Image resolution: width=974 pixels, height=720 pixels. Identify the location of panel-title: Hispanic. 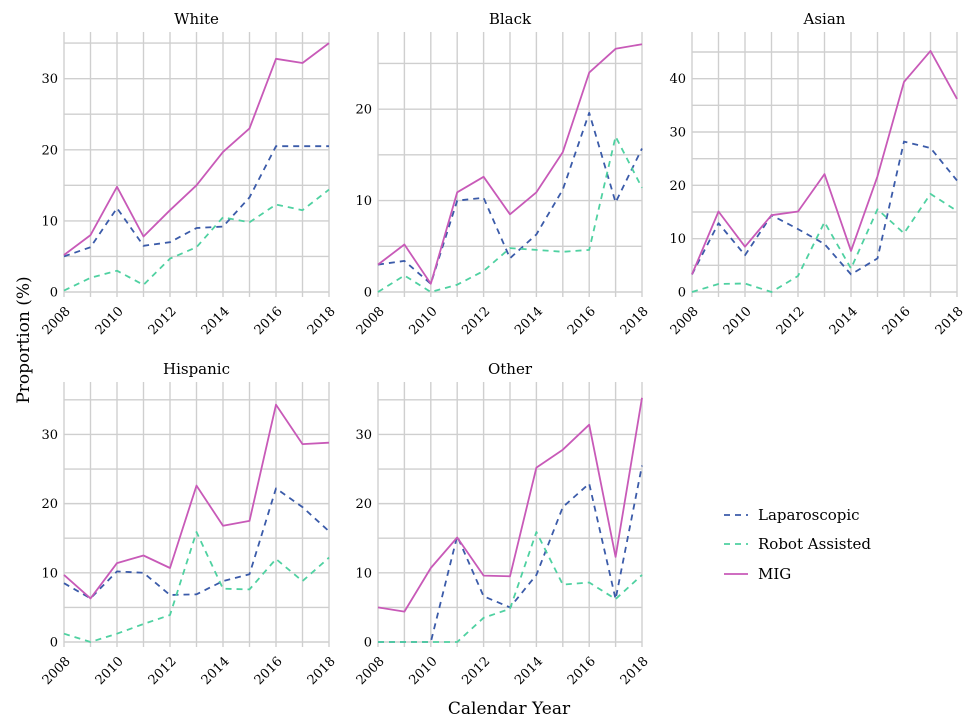
(196, 369).